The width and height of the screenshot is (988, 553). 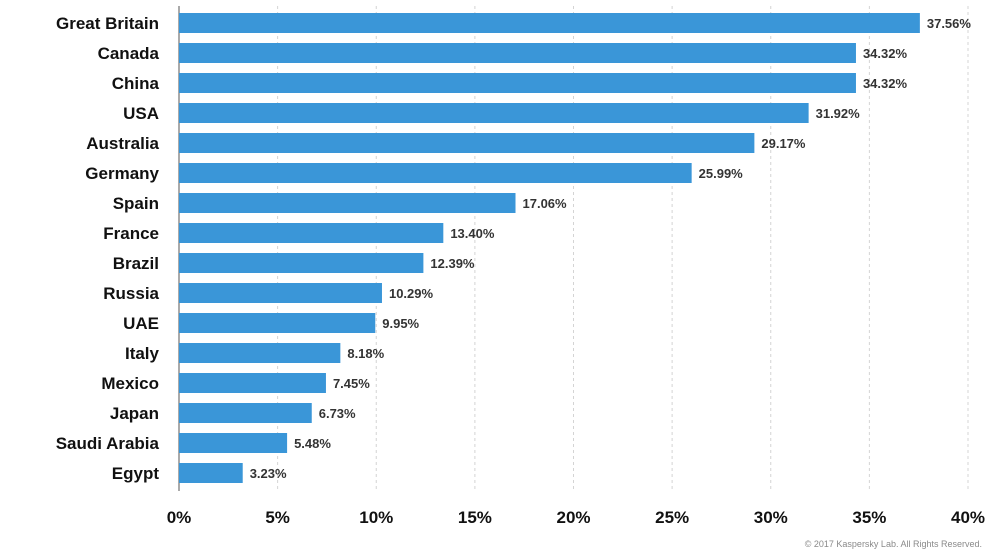 I want to click on category-label-france: France, so click(x=131, y=233).